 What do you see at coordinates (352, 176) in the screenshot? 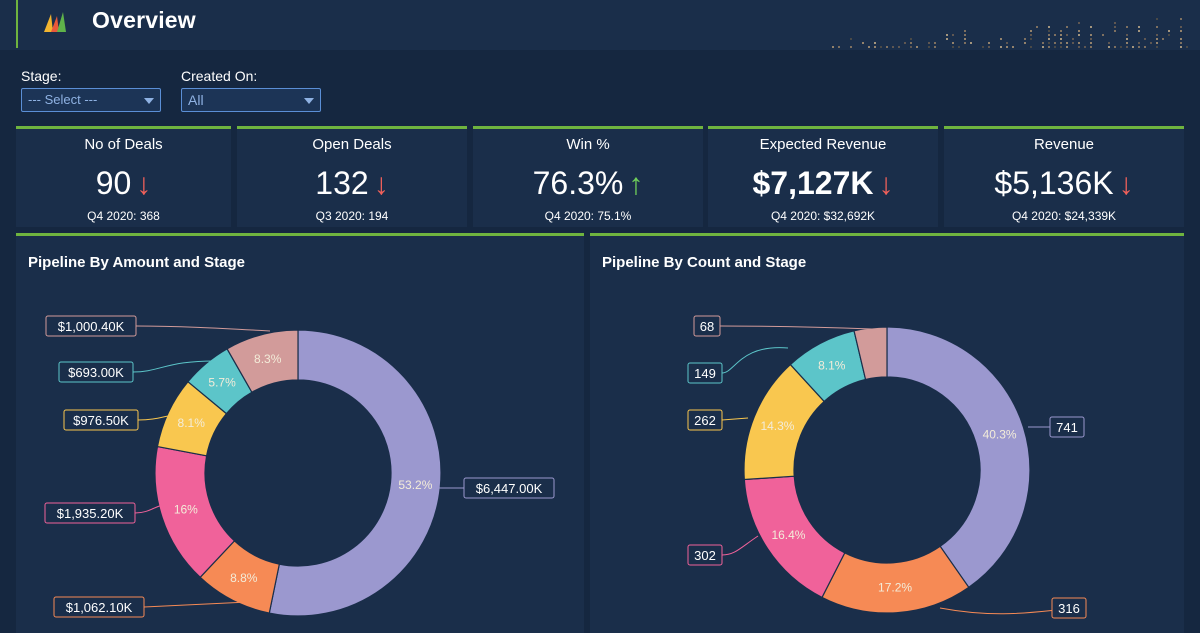
I see `kpi-card-open-deals: Open Deals 132 ↓ Q3 2020: 194` at bounding box center [352, 176].